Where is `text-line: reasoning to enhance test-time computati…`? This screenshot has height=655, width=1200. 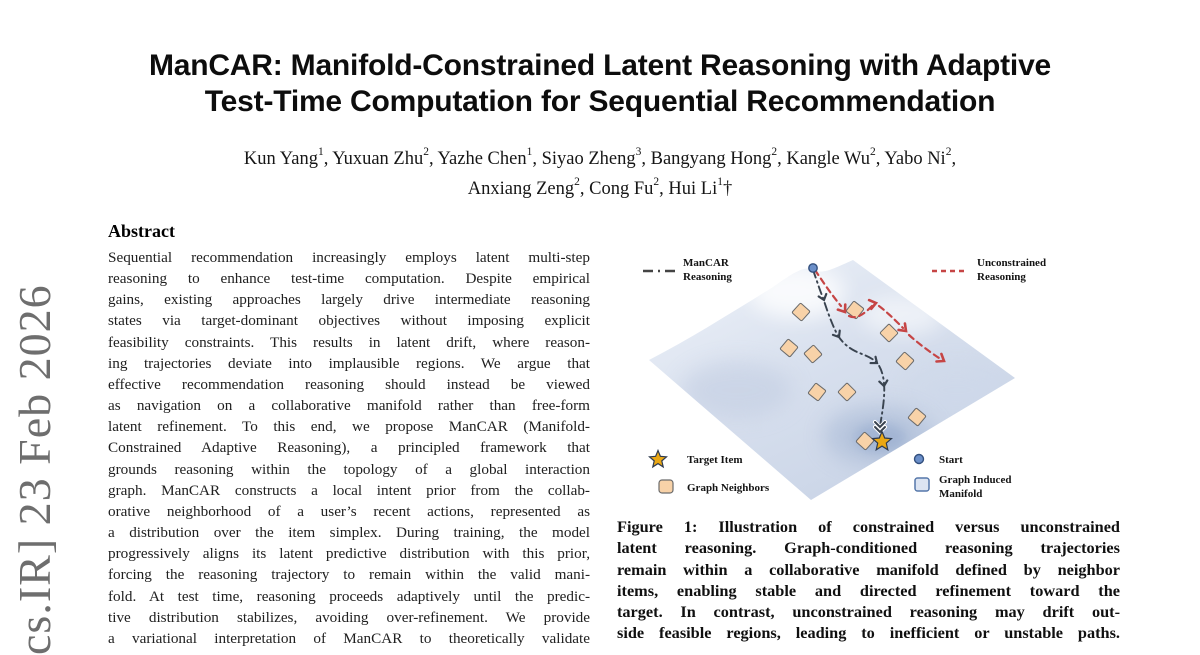 text-line: reasoning to enhance test-time computati… is located at coordinates (349, 279).